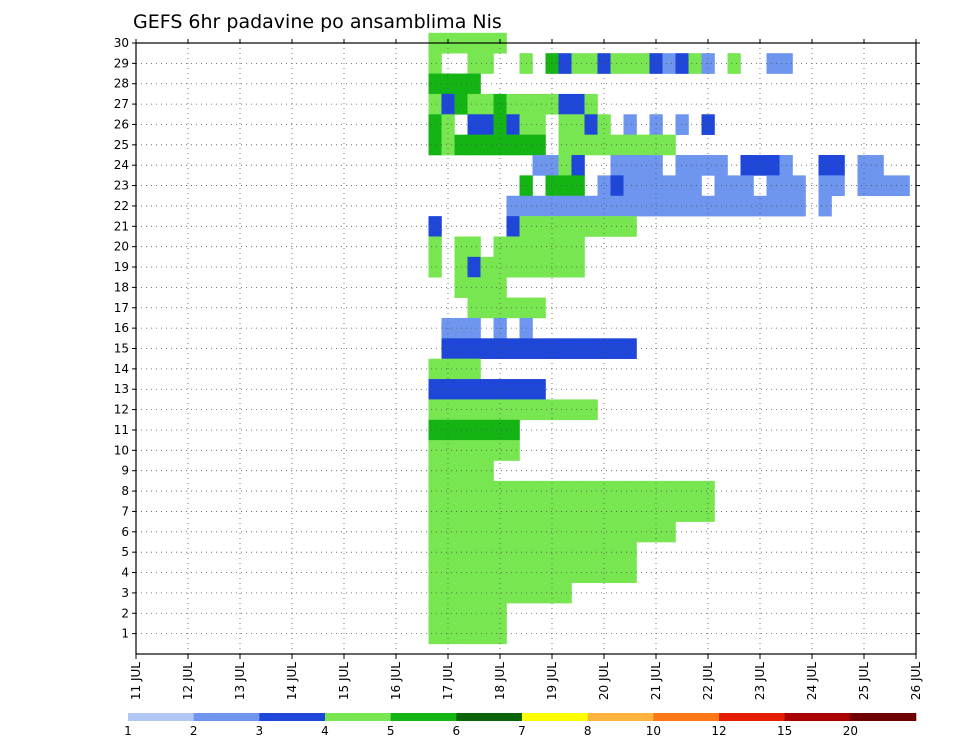 The height and width of the screenshot is (742, 960). Describe the element at coordinates (121, 247) in the screenshot. I see `y-tick-label: 20` at that location.